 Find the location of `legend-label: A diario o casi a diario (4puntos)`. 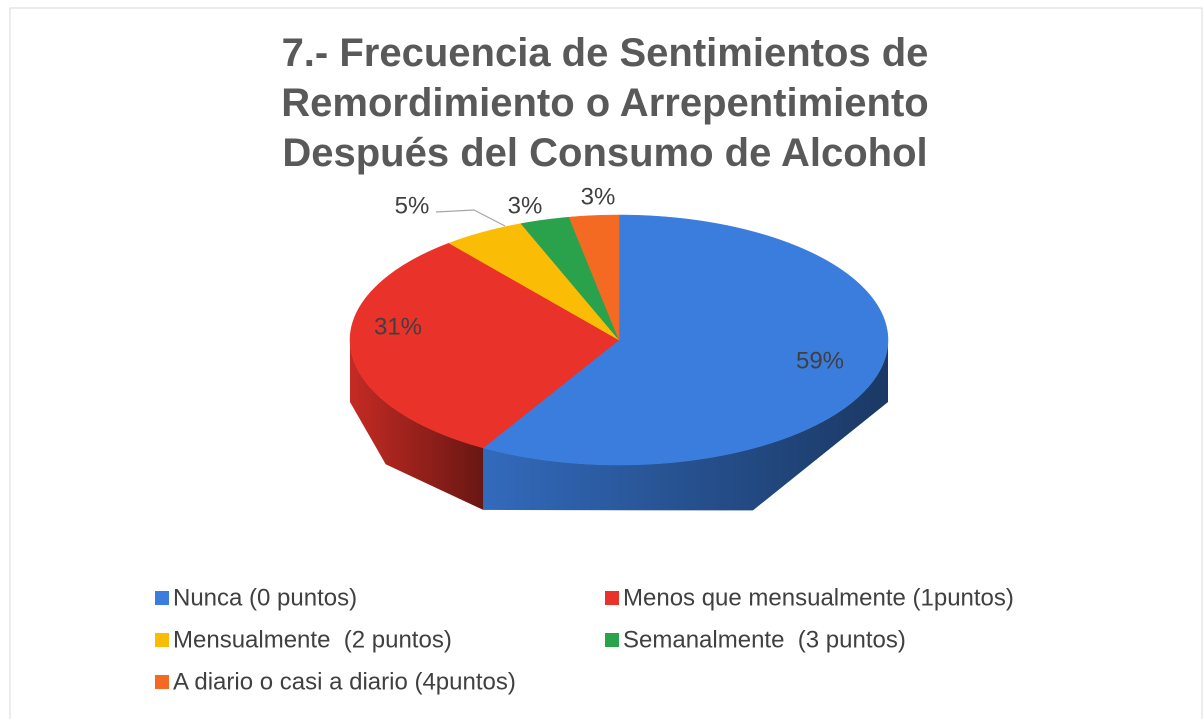

legend-label: A diario o casi a diario (4puntos) is located at coordinates (344, 681).